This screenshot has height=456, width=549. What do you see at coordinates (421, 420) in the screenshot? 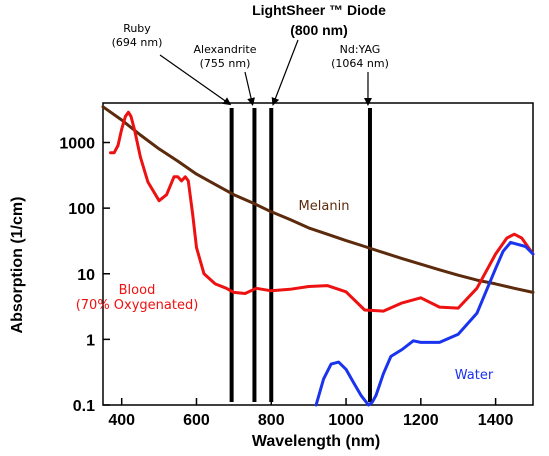
I see `x-tick-label-4: 1200` at bounding box center [421, 420].